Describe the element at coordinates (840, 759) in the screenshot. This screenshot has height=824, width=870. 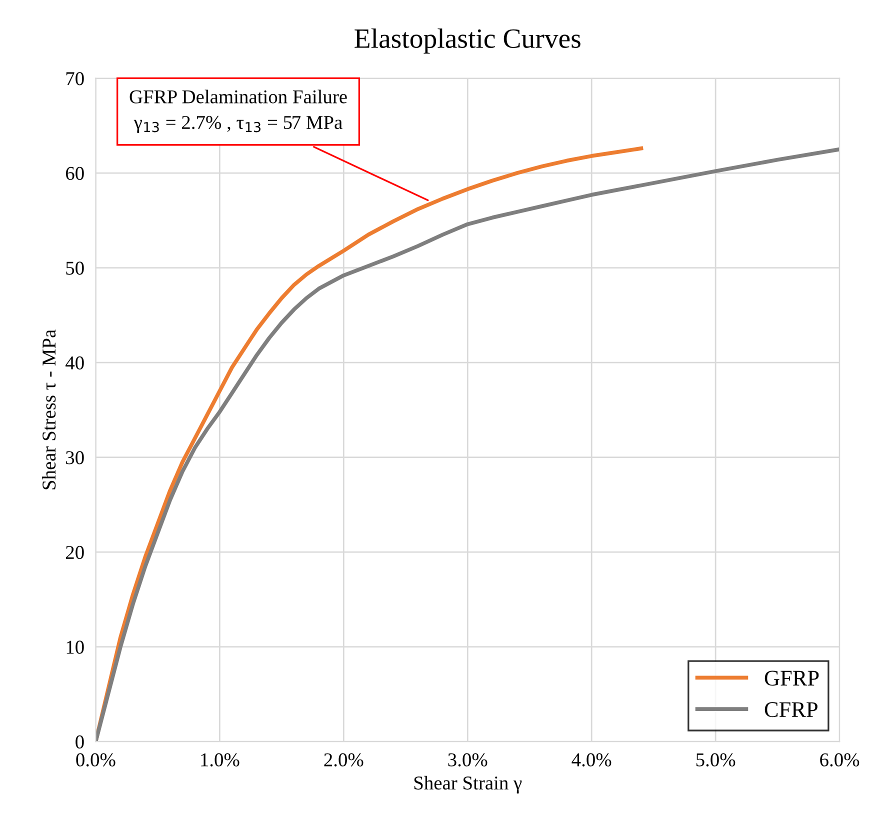
I see `x-tick-label: 6.0%` at that location.